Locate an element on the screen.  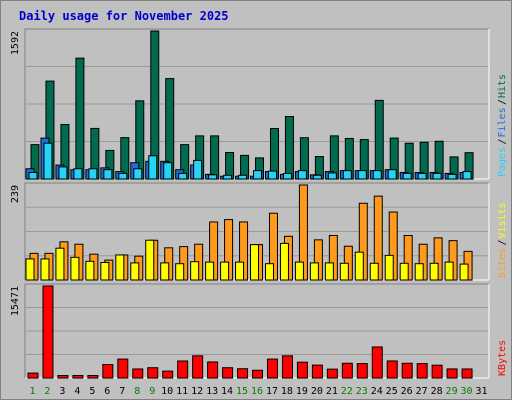
x-tick-day-15: 15 is located at coordinates (242, 391).